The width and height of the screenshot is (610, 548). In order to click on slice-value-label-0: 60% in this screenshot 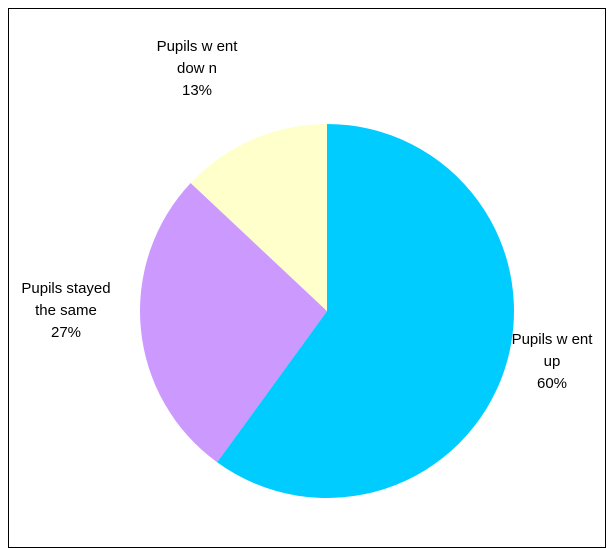, I will do `click(552, 383)`.